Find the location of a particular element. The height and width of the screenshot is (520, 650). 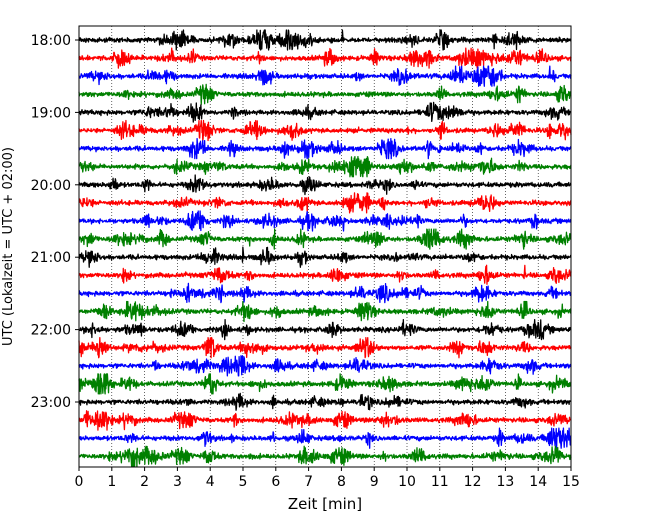

x-tick-label: 12 is located at coordinates (473, 482).